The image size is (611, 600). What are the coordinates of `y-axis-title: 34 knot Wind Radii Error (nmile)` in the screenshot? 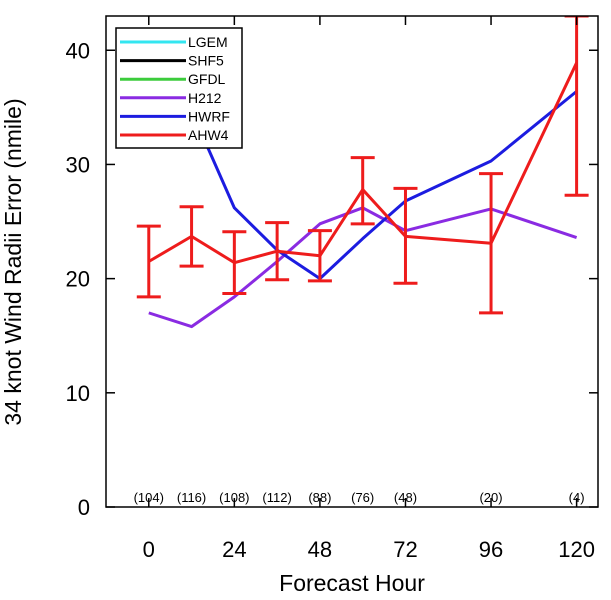 It's located at (13, 261).